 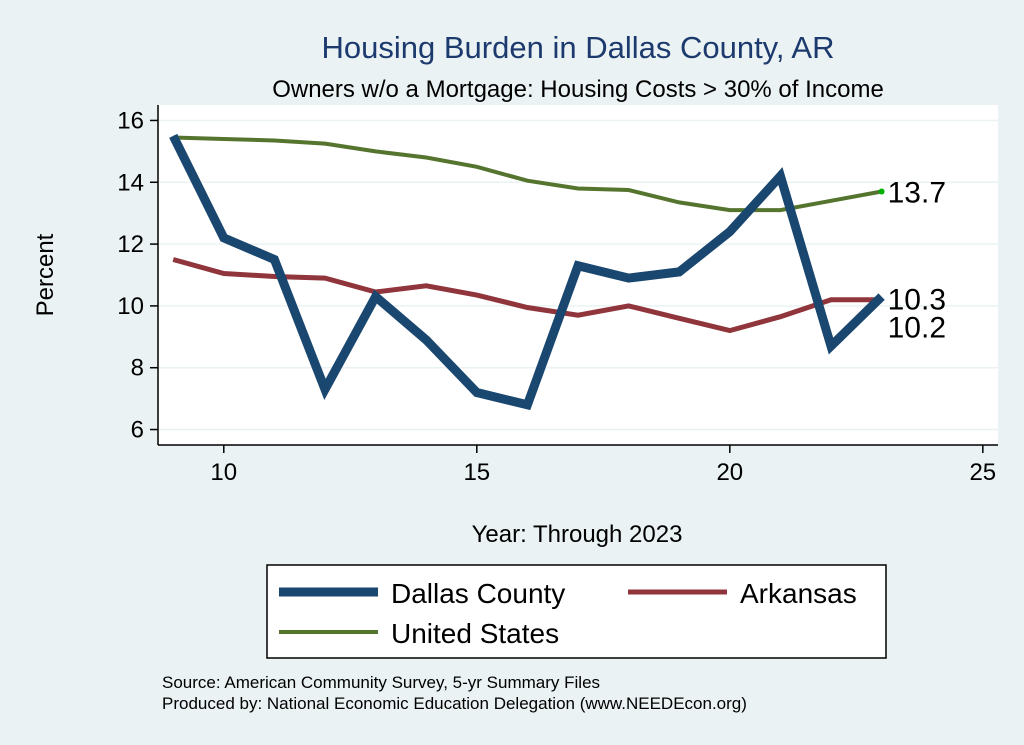 I want to click on chart-title: Housing Burden in Dallas County, AR, so click(x=578, y=47).